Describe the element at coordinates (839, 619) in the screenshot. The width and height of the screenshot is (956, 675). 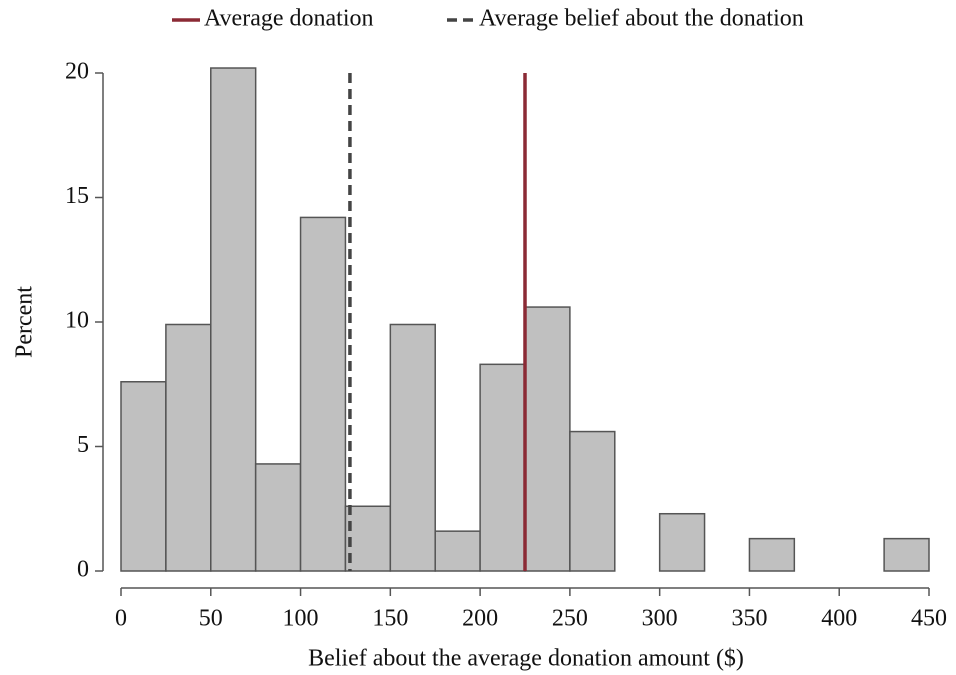
I see `x-tick-label: 400` at that location.